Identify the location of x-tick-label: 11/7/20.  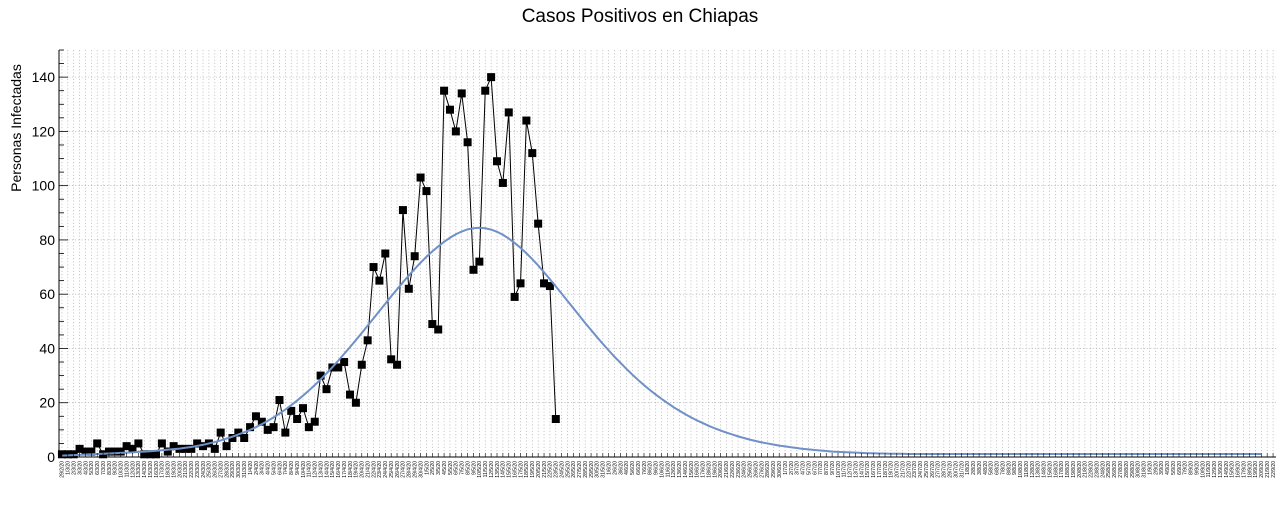
(845, 469).